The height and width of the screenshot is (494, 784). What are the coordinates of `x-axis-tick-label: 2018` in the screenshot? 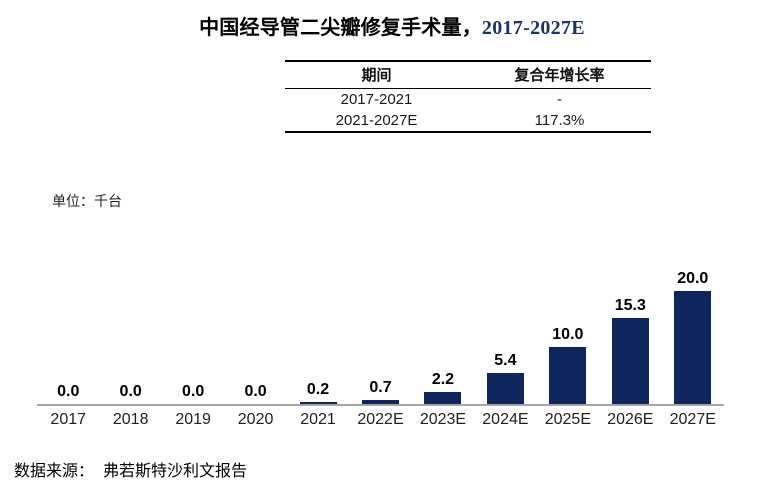 It's located at (130, 419).